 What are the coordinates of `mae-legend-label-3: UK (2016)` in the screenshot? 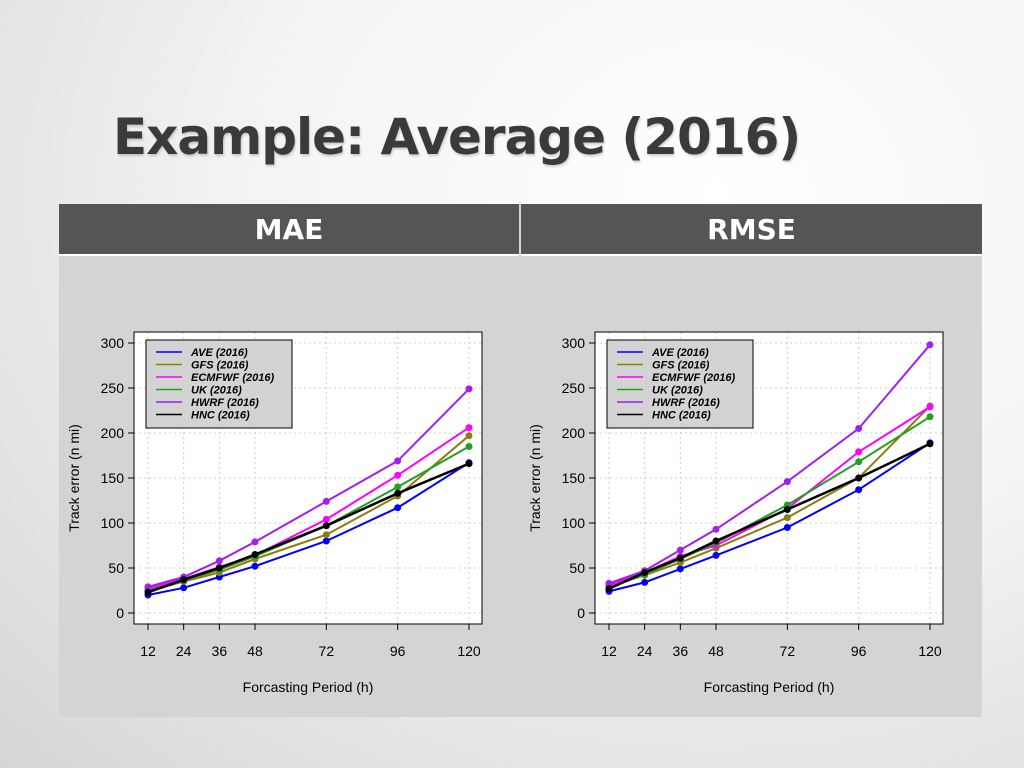 It's located at (216, 391).